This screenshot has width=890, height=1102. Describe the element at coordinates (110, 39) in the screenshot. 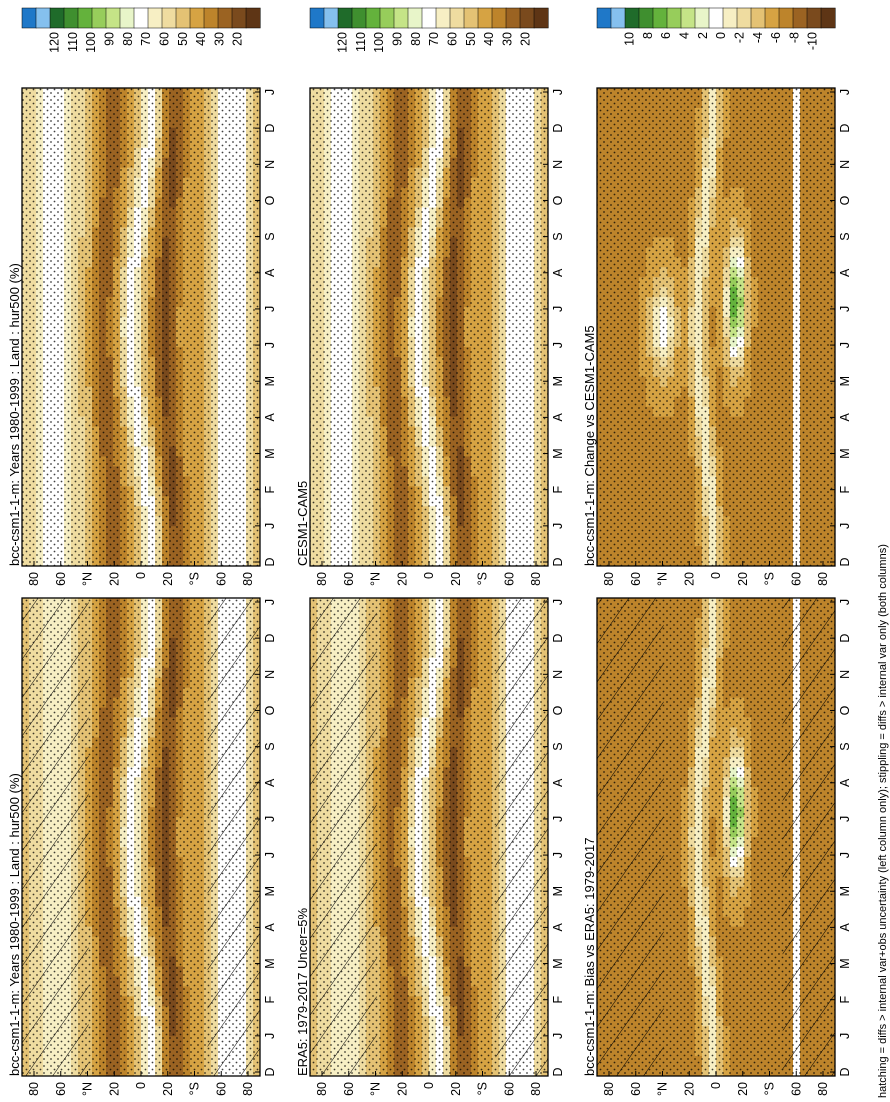

I see `colorbar-label: 90` at that location.